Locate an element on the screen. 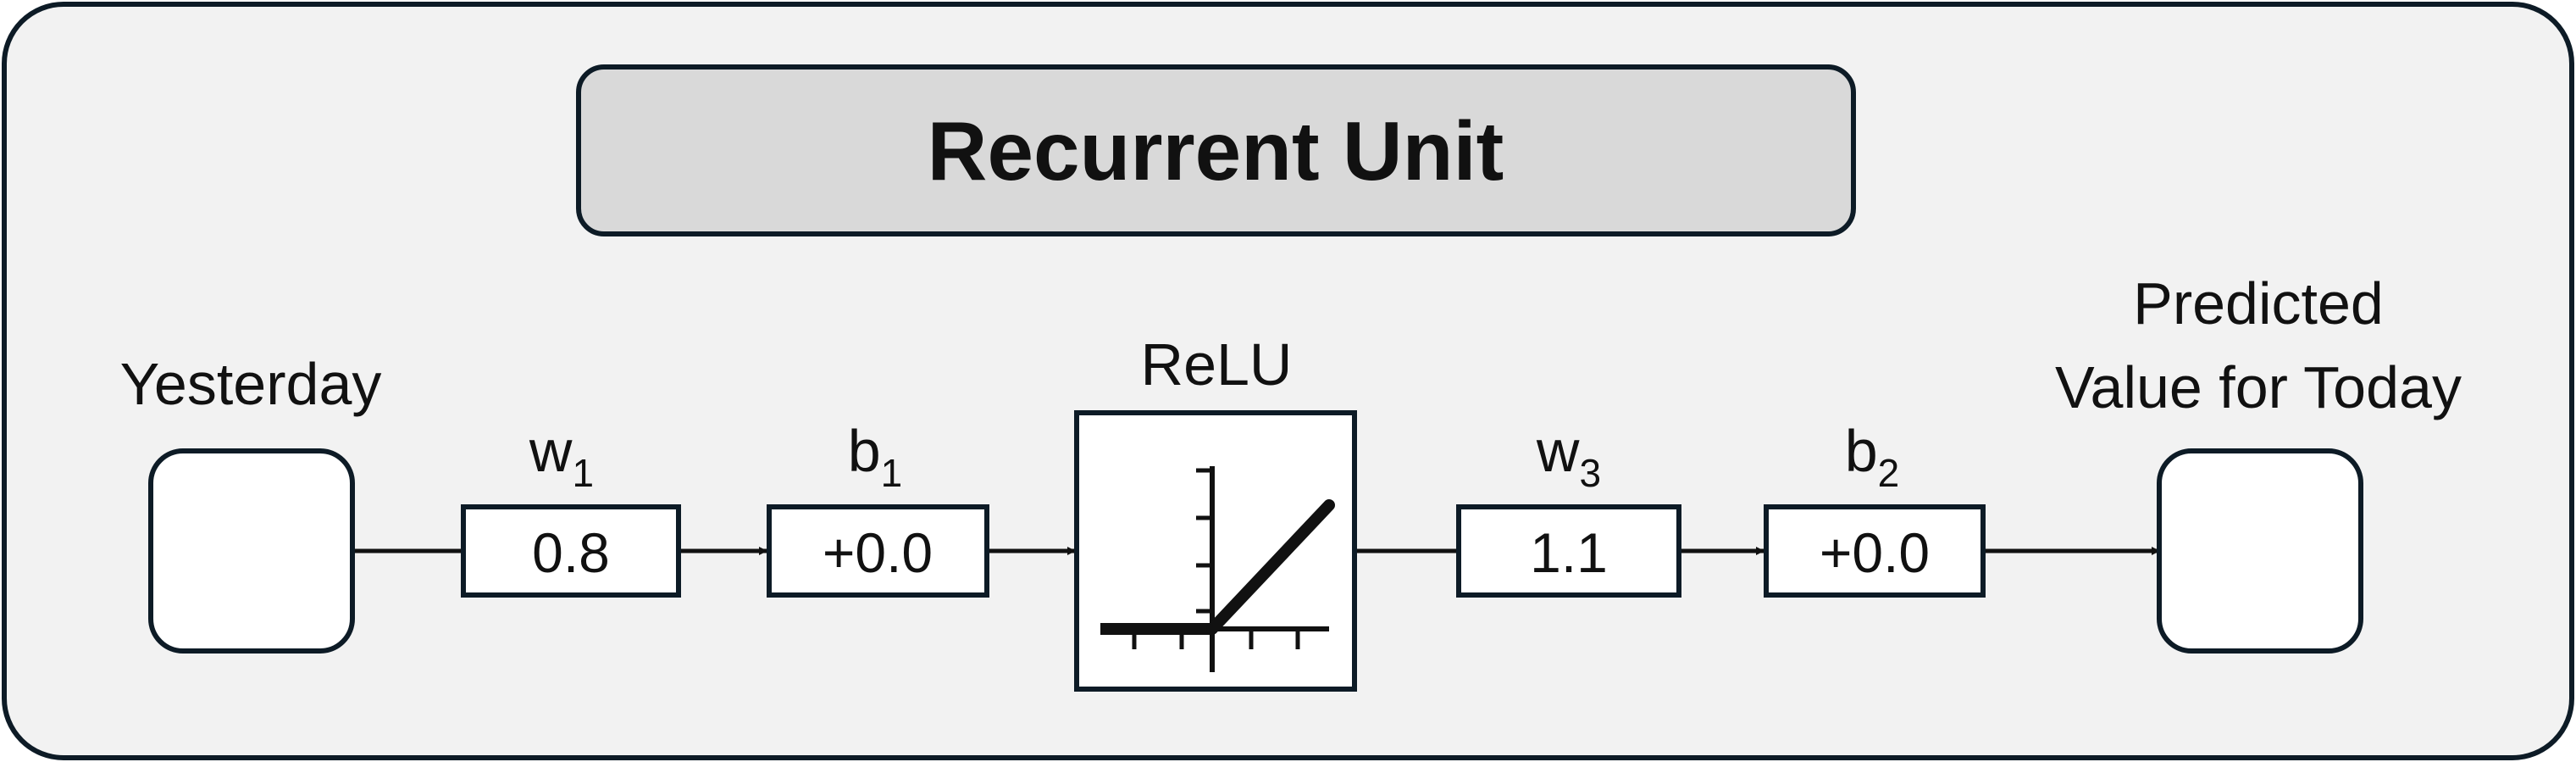 The image size is (2576, 762). b2-box is located at coordinates (1875, 551).